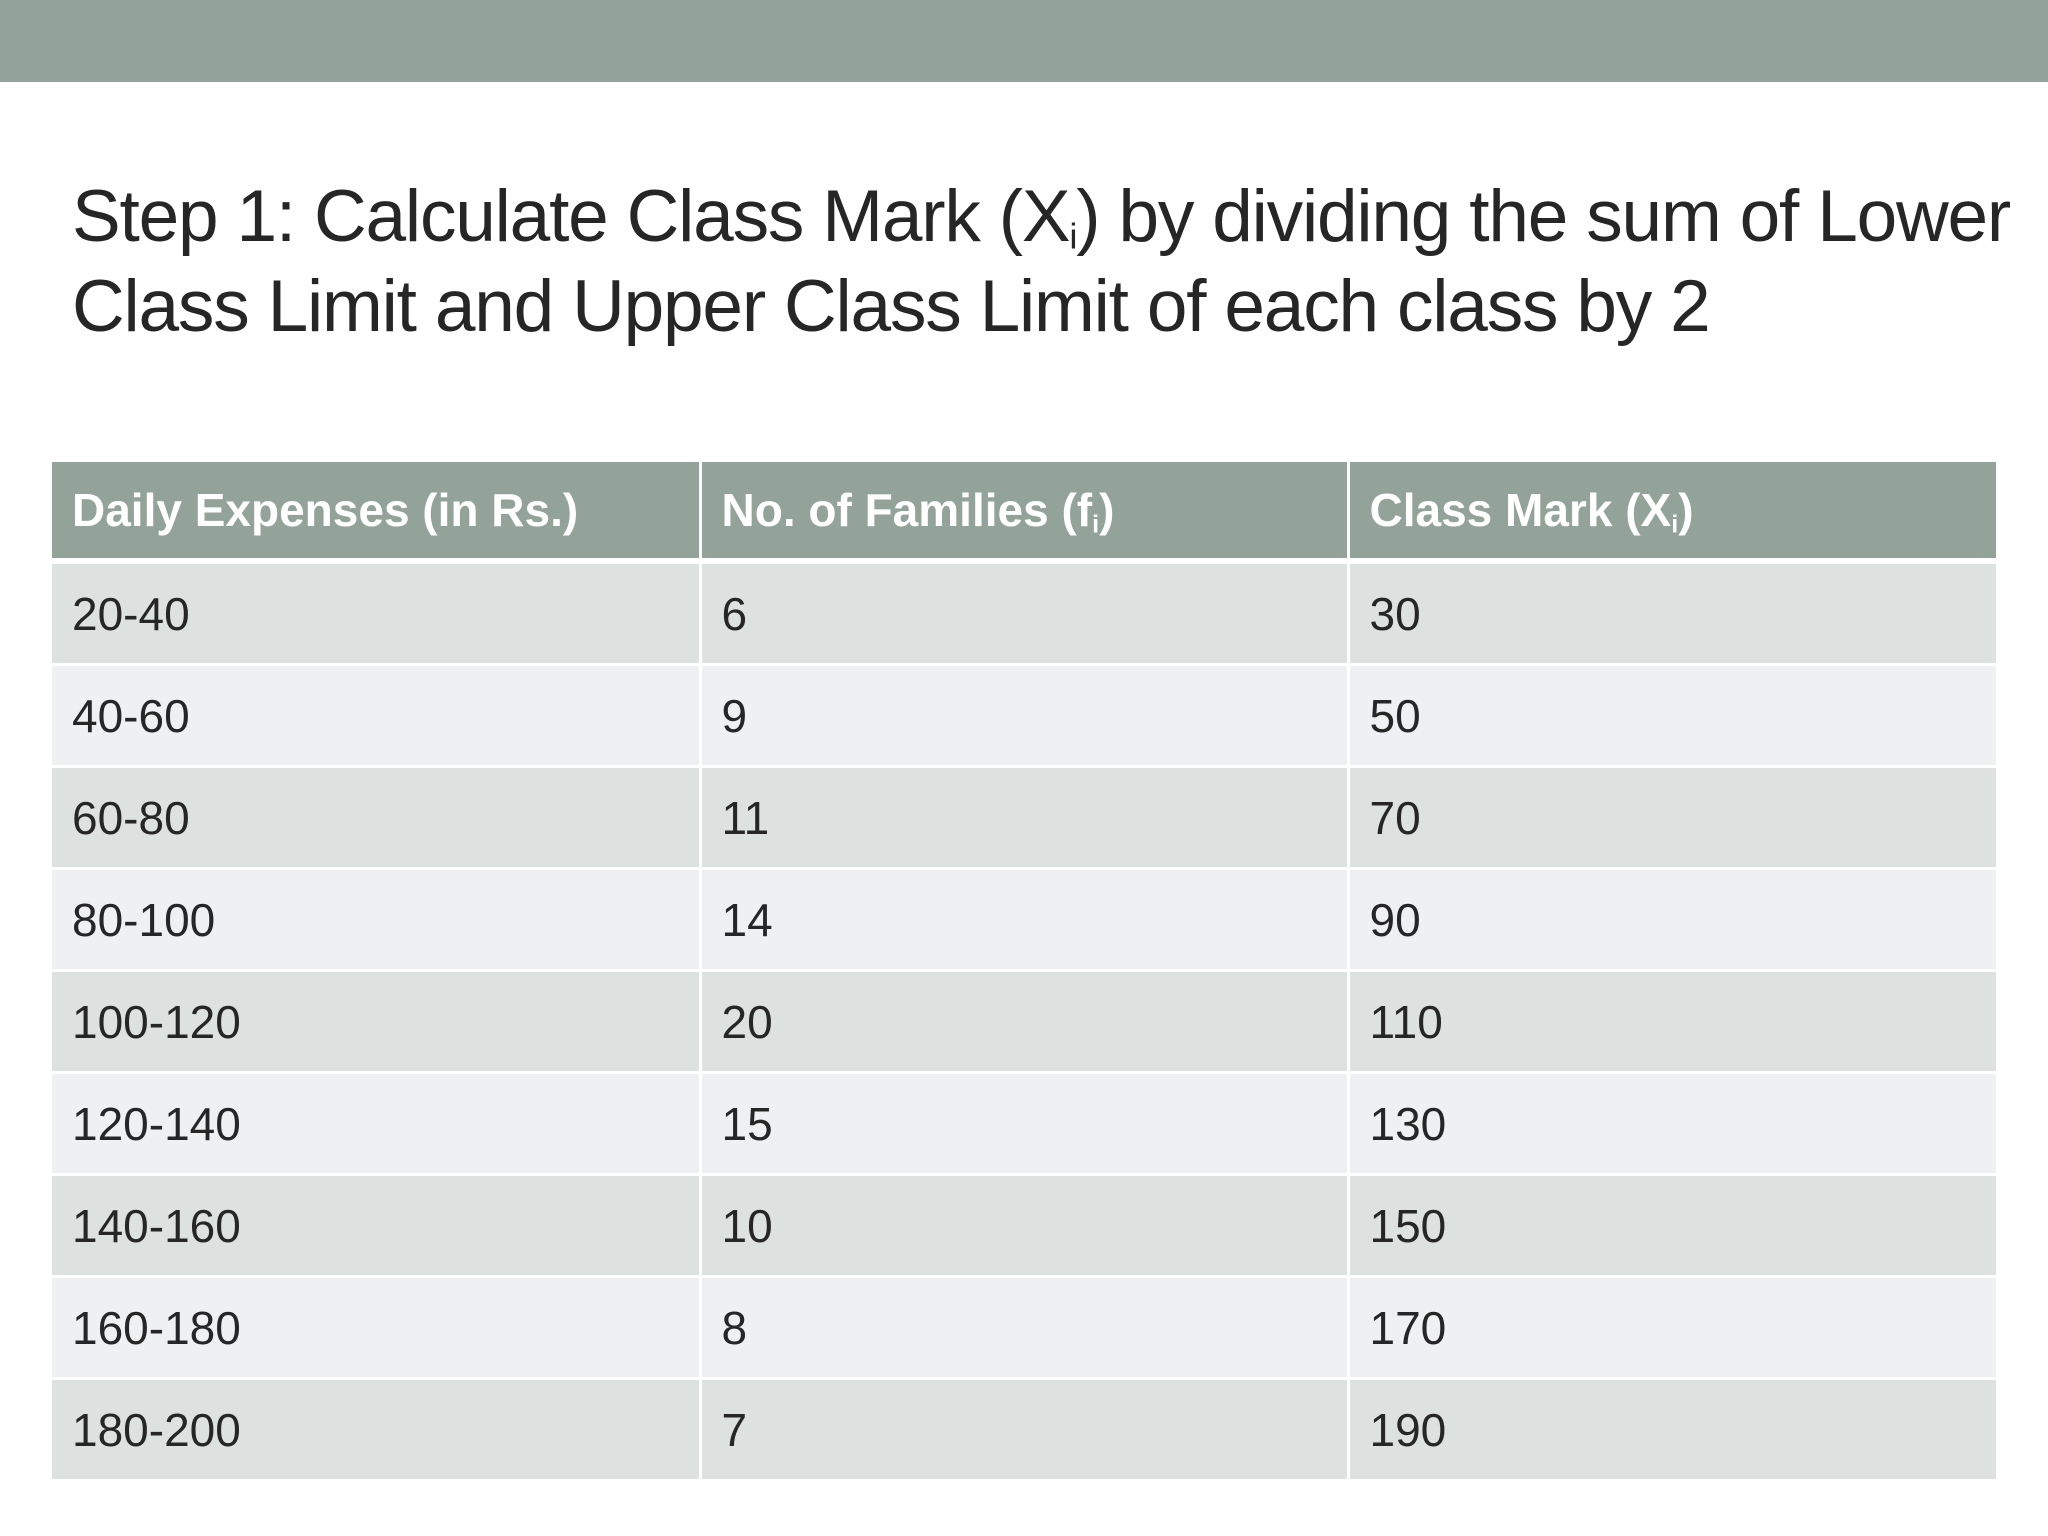  I want to click on header-text: Daily Expenses (in Rs.), so click(325, 510).